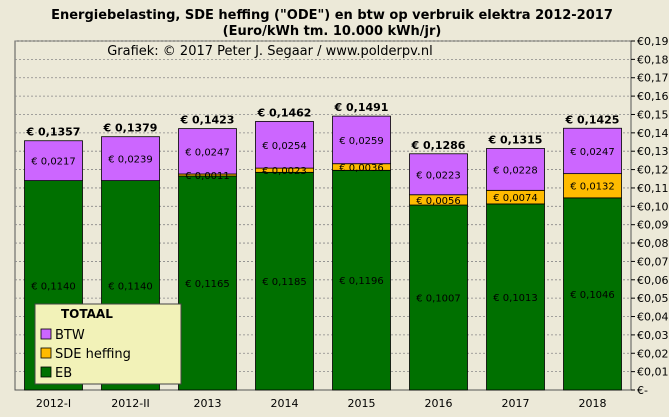 Image resolution: width=669 pixels, height=417 pixels. What do you see at coordinates (653, 59) in the screenshot?
I see `y-tick-label: €0,18` at bounding box center [653, 59].